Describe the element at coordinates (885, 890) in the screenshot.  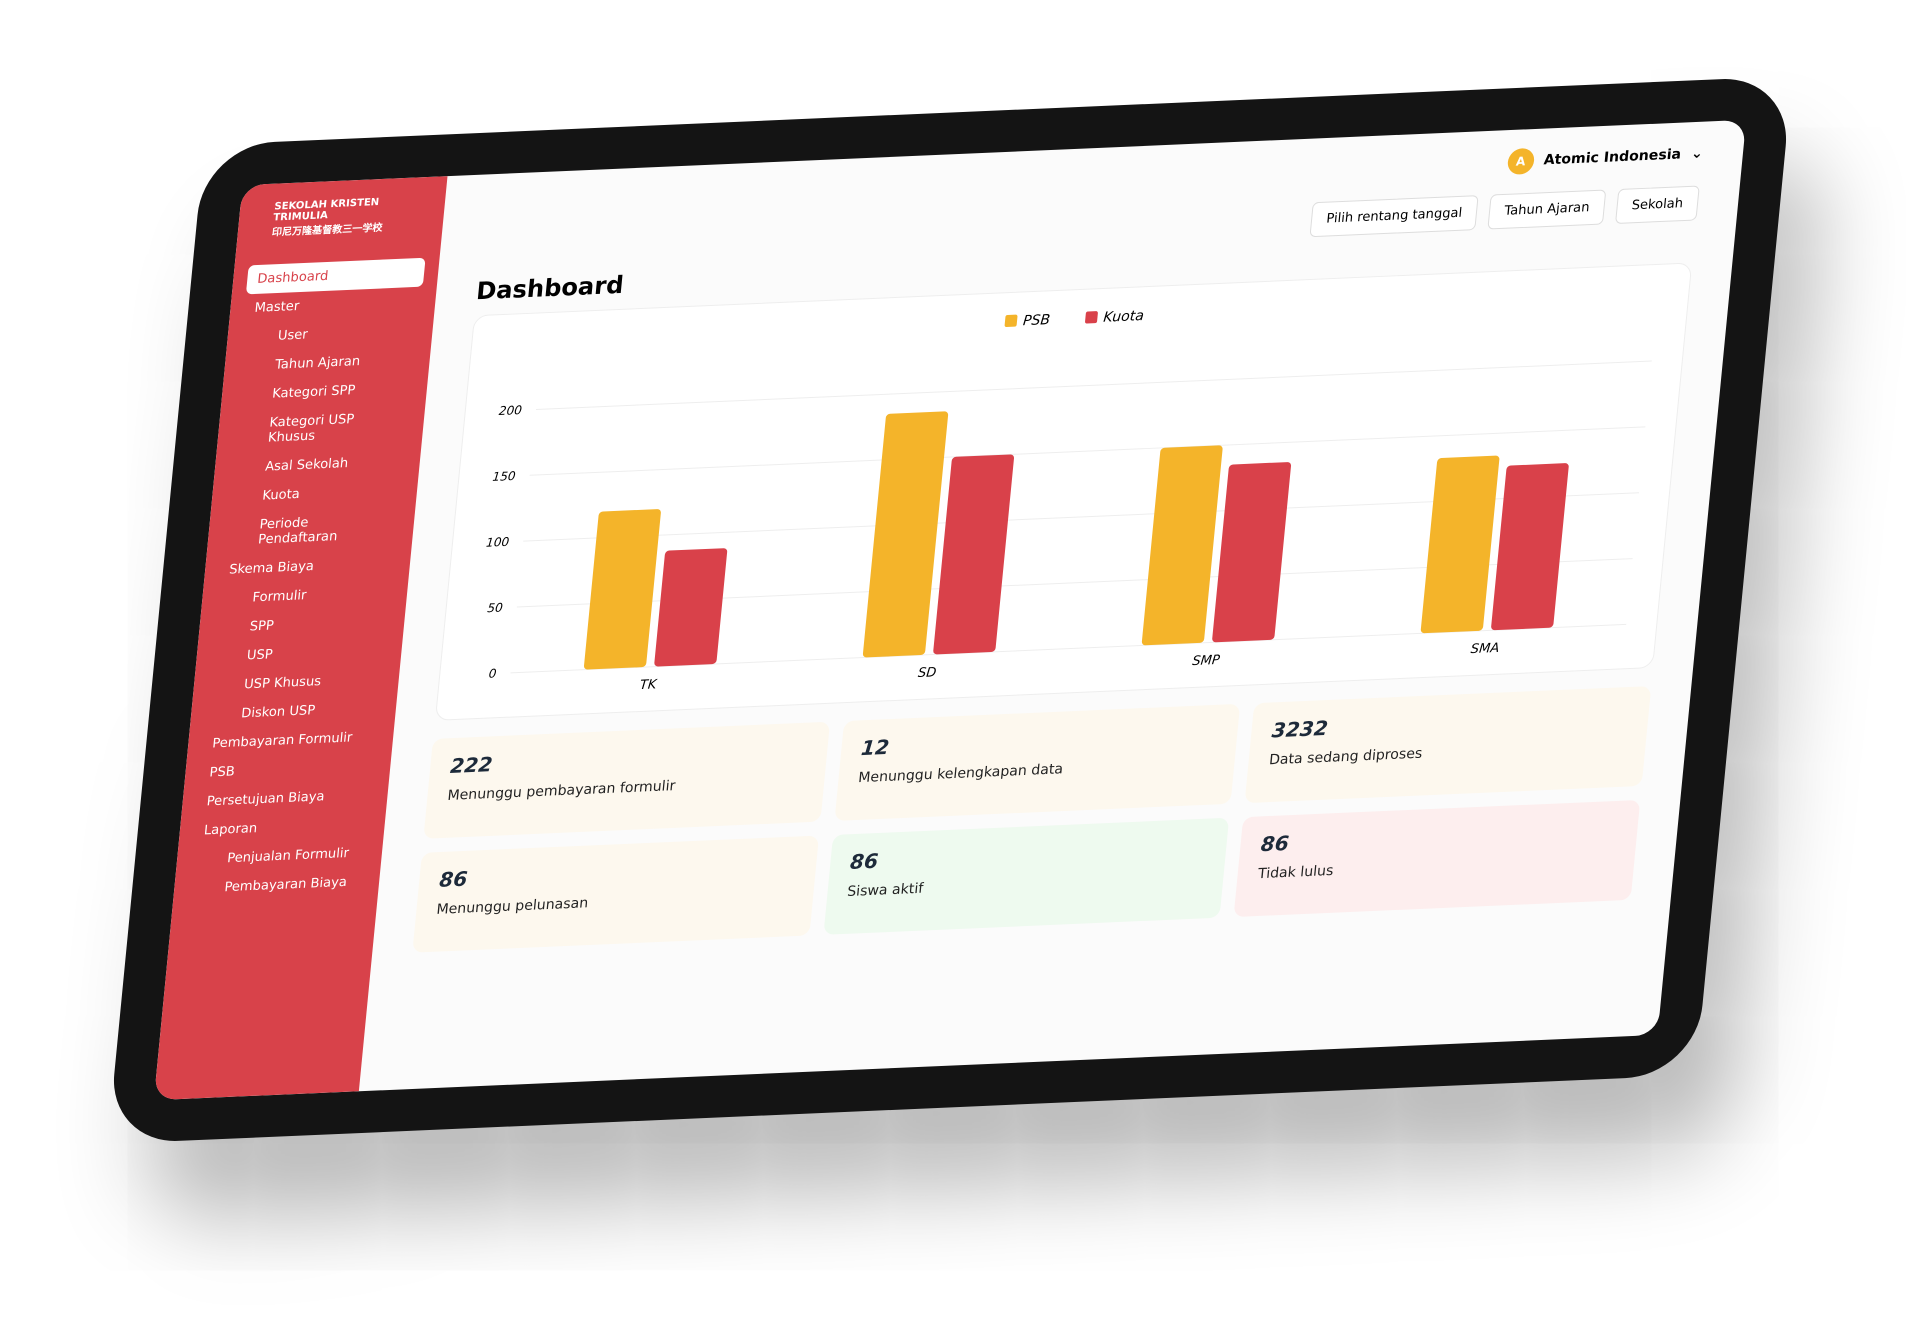
I see `stat-label: Siswa aktif` at that location.